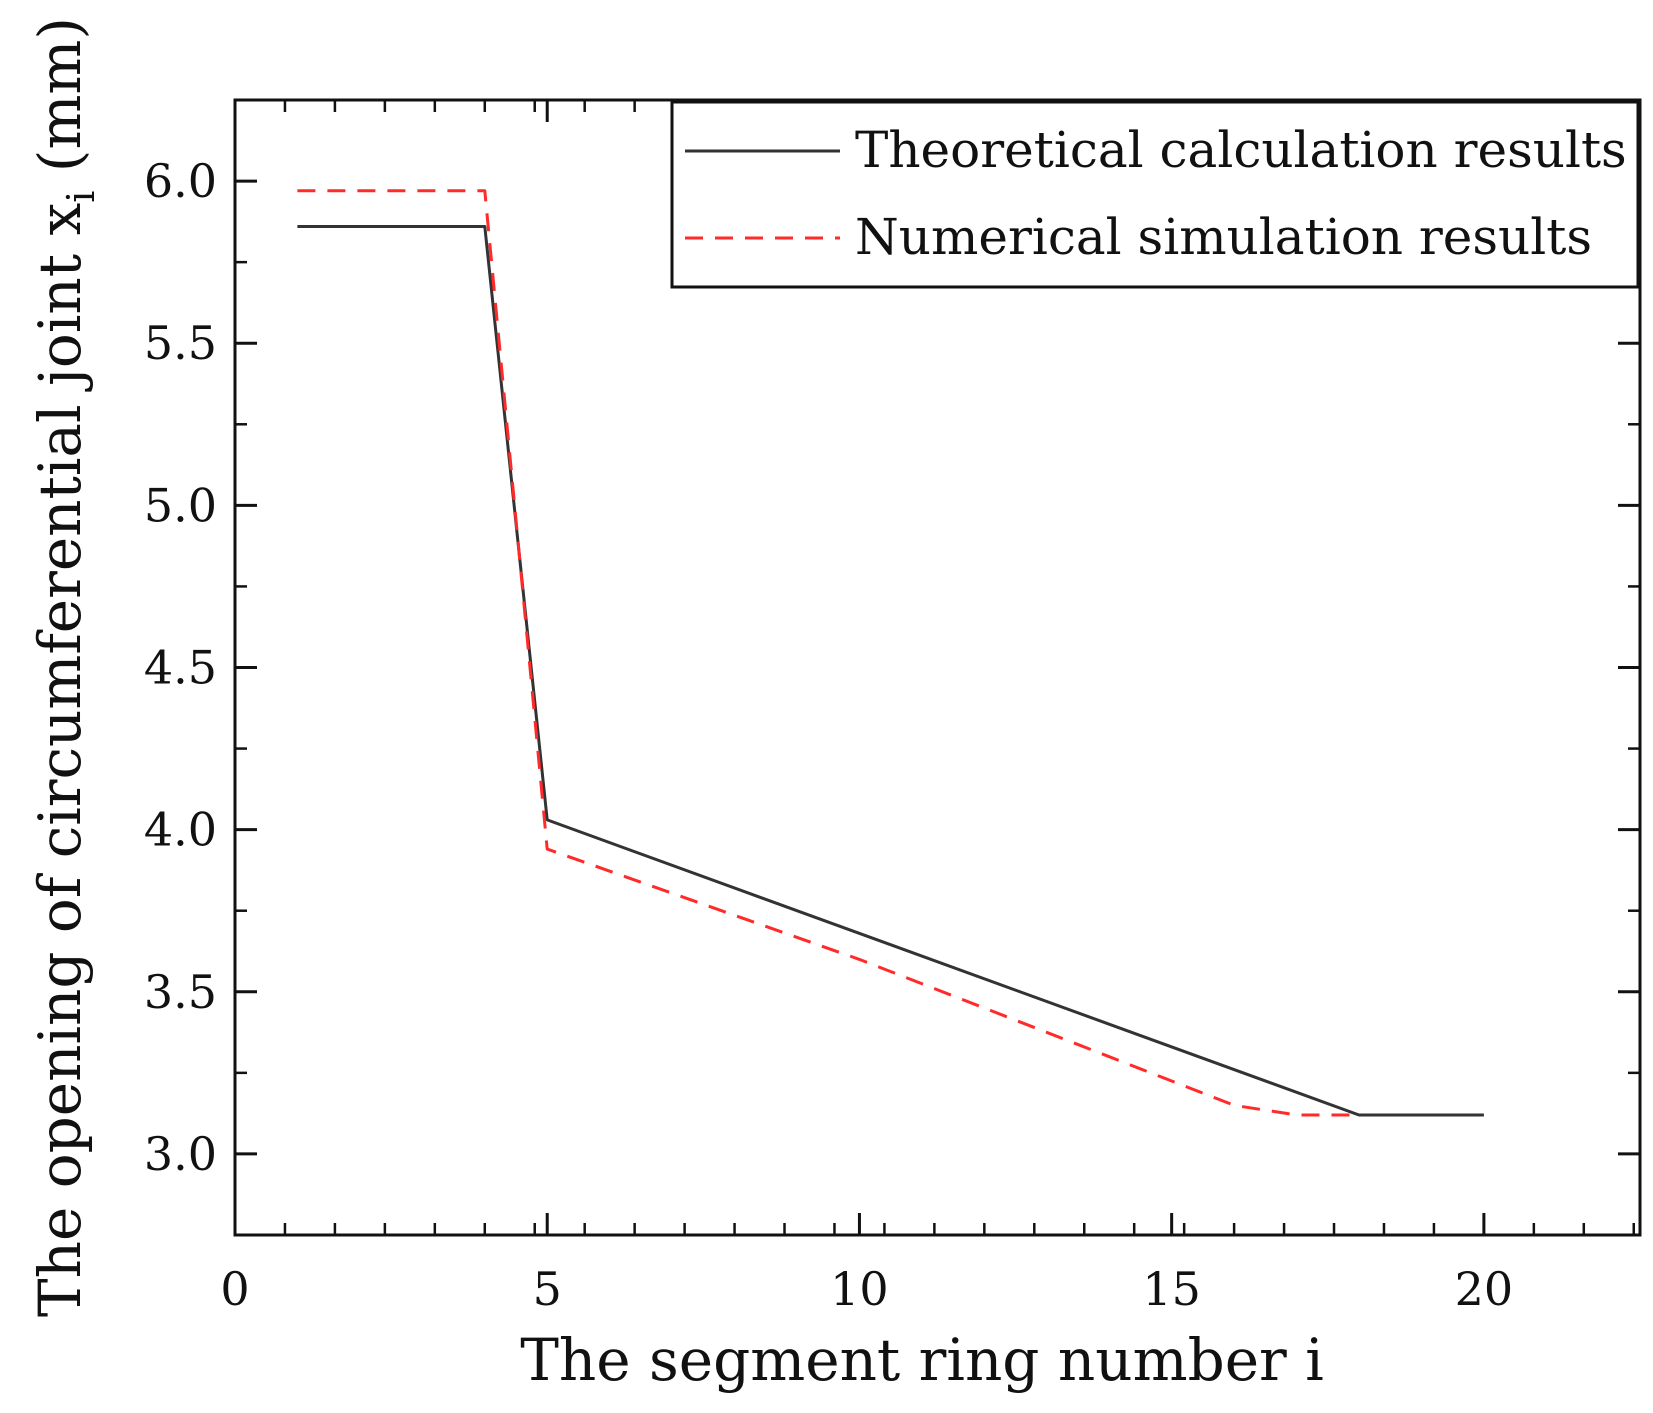  I want to click on y-tick-label: 4.0, so click(180, 830).